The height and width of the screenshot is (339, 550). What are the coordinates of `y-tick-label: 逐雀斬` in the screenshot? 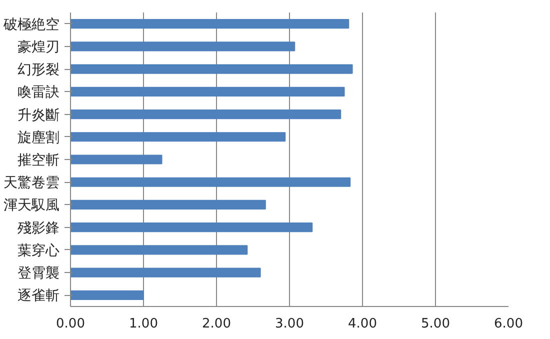 It's located at (39, 295).